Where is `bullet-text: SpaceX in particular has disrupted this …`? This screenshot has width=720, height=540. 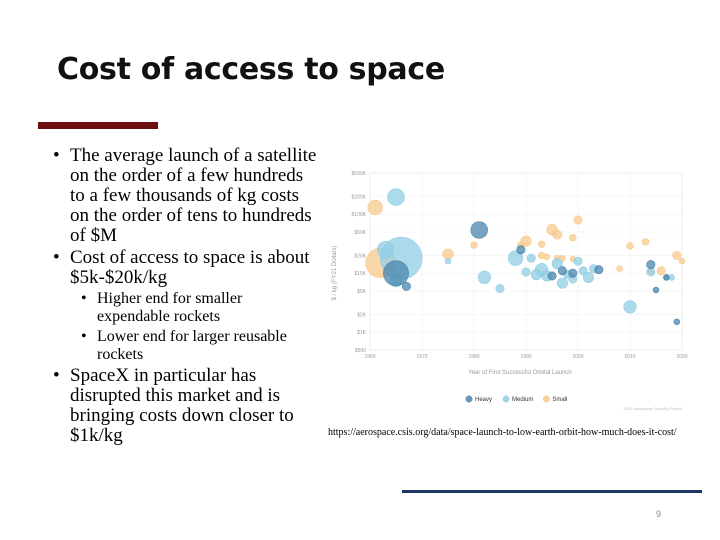 bullet-text: SpaceX in particular has disrupted this … is located at coordinates (182, 405).